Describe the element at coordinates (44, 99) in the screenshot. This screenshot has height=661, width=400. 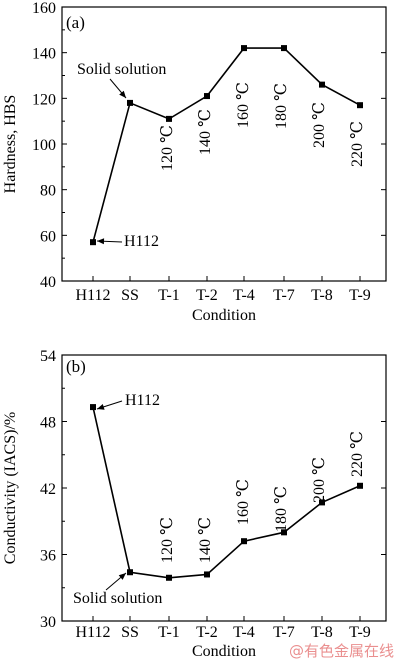
I see `y-tick-label: 120` at that location.